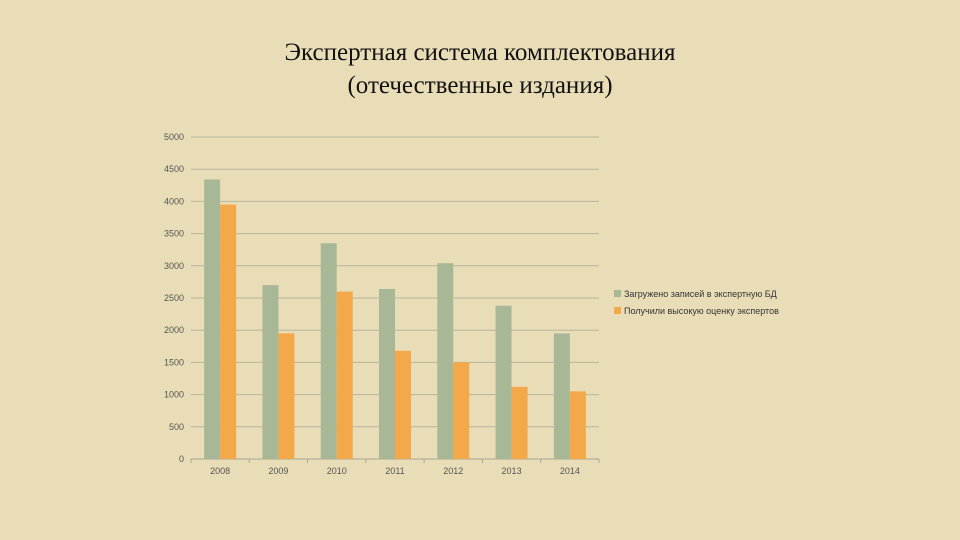 The image size is (960, 540). Describe the element at coordinates (461, 410) in the screenshot. I see `bar-rated-2012` at that location.